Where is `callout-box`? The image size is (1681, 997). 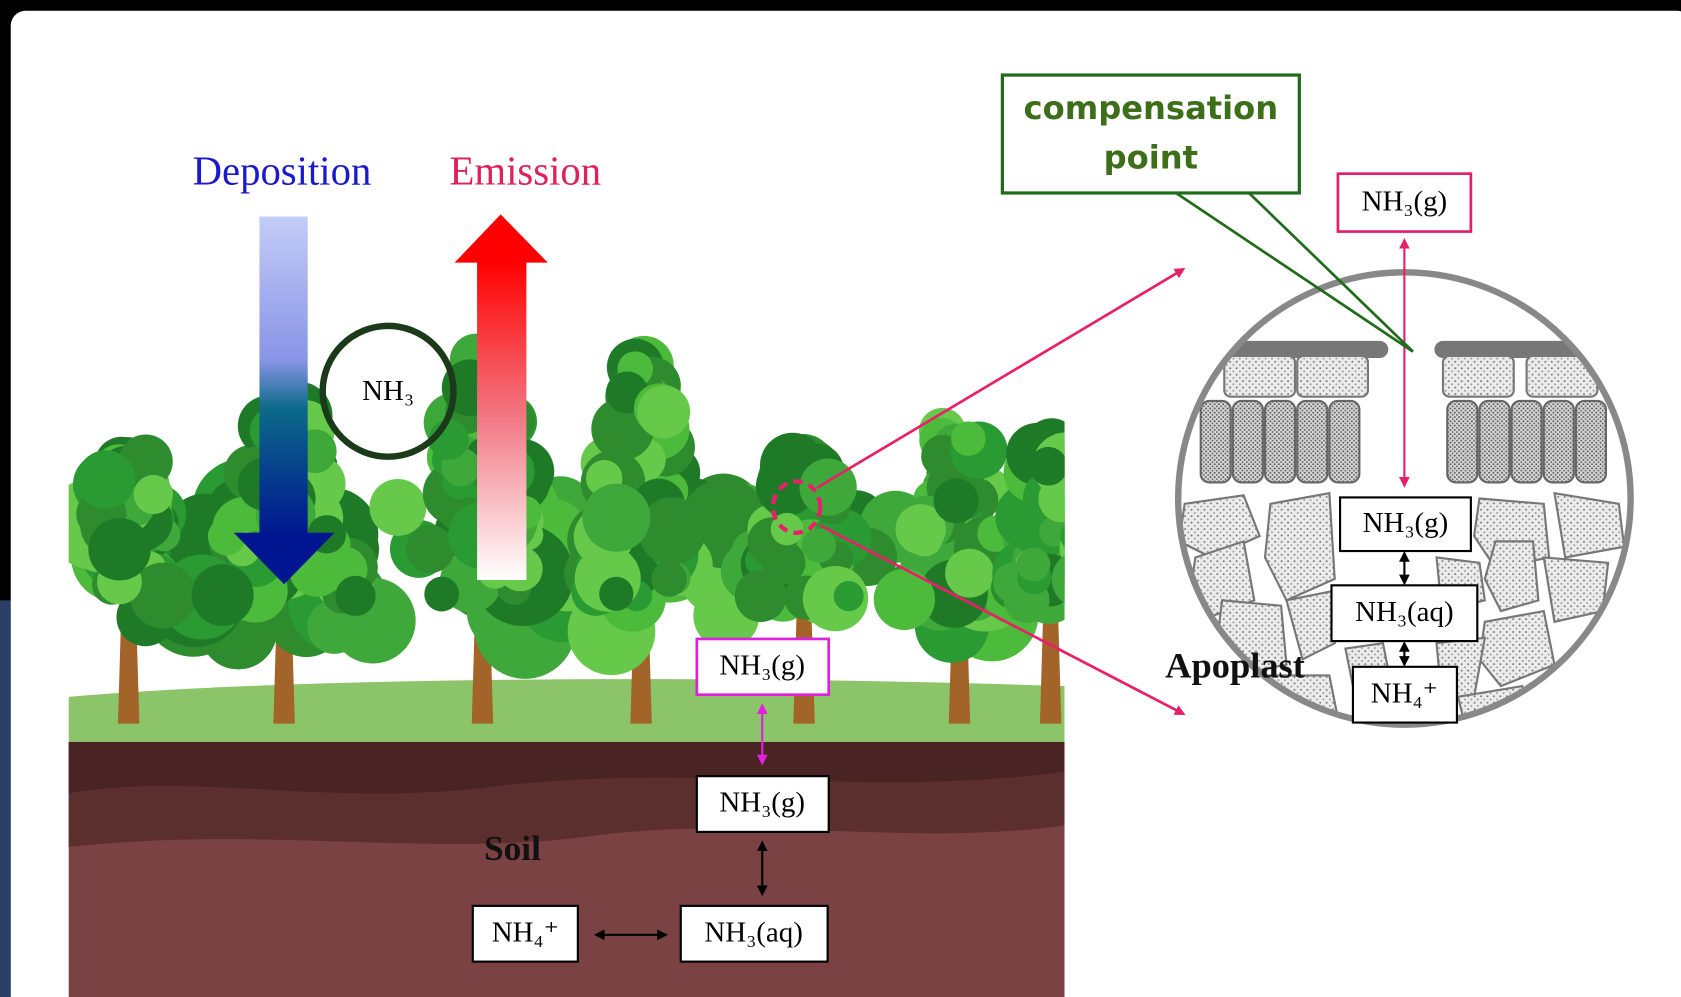
callout-box is located at coordinates (1150, 134).